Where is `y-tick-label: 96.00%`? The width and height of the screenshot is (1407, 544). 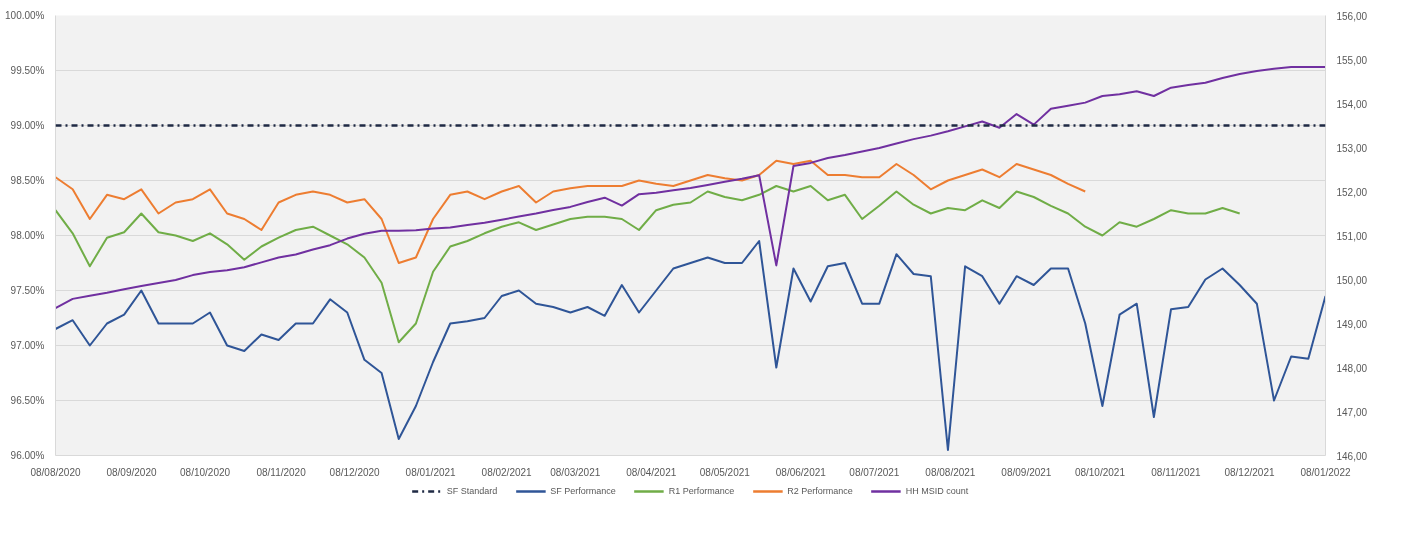
y-tick-label: 96.00% is located at coordinates (27, 455).